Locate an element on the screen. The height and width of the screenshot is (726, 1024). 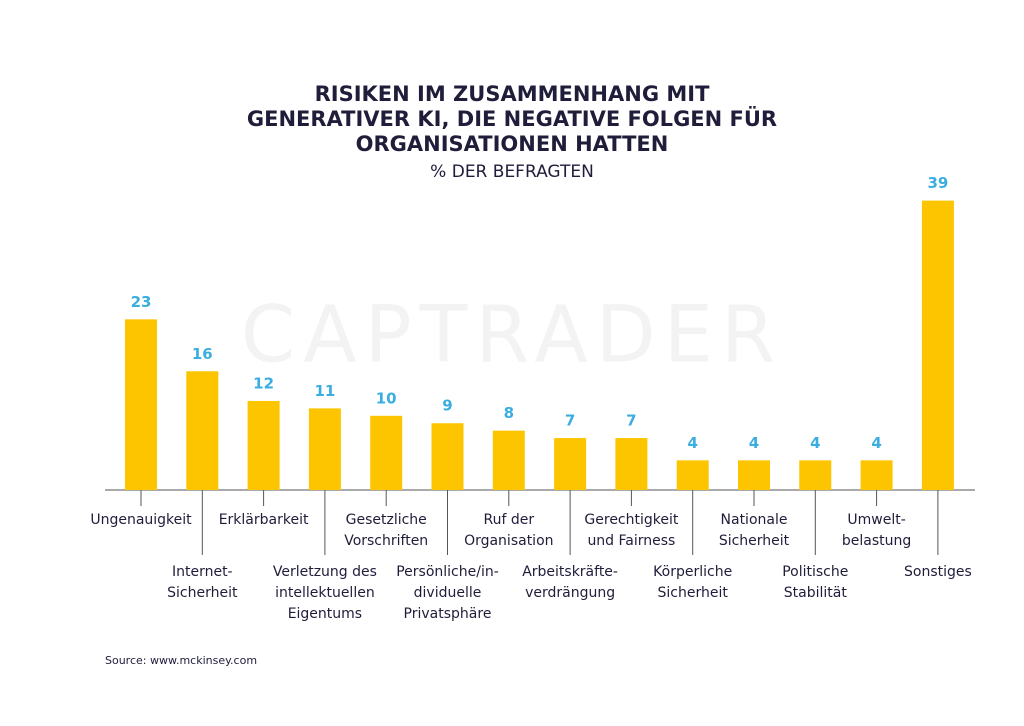
watermark: CAPTRADER is located at coordinates (512, 335).